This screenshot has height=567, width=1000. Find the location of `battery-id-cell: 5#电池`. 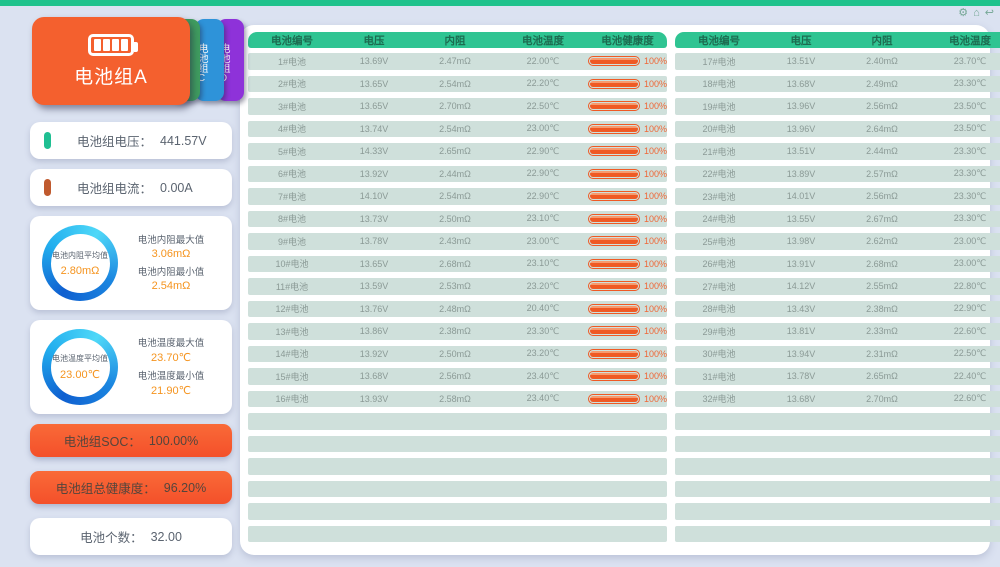

battery-id-cell: 5#电池 is located at coordinates (291, 151).